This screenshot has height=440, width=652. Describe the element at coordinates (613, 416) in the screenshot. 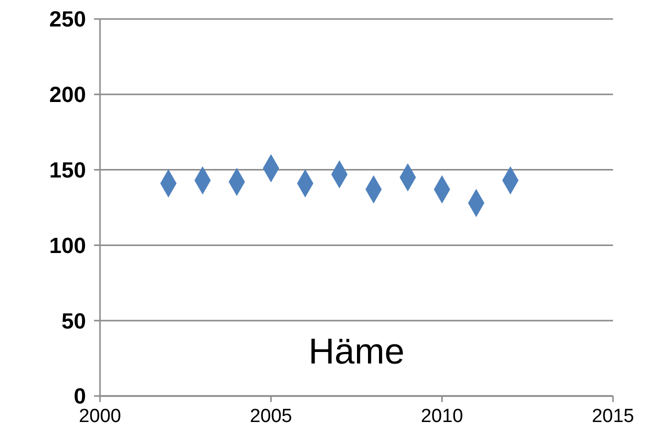

I see `x-tick-label: 2015` at that location.